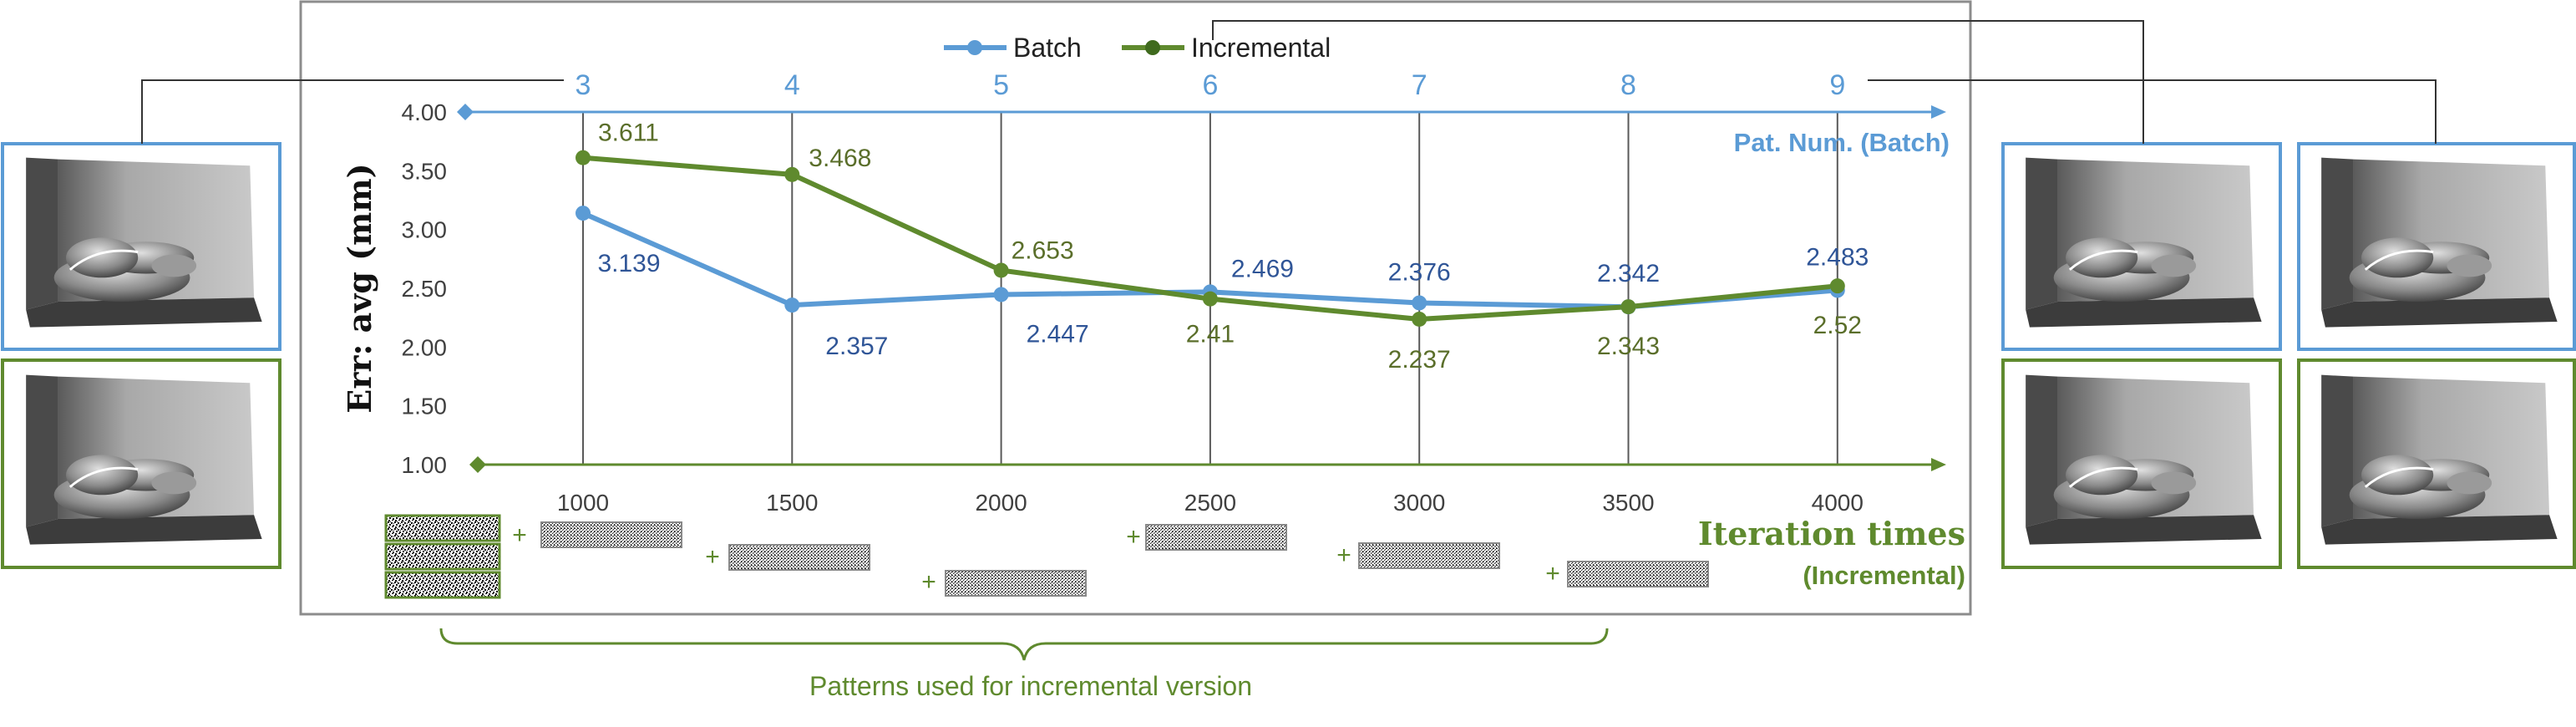 This screenshot has height=727, width=2576. I want to click on y-tick-label-0: 1.00, so click(425, 465).